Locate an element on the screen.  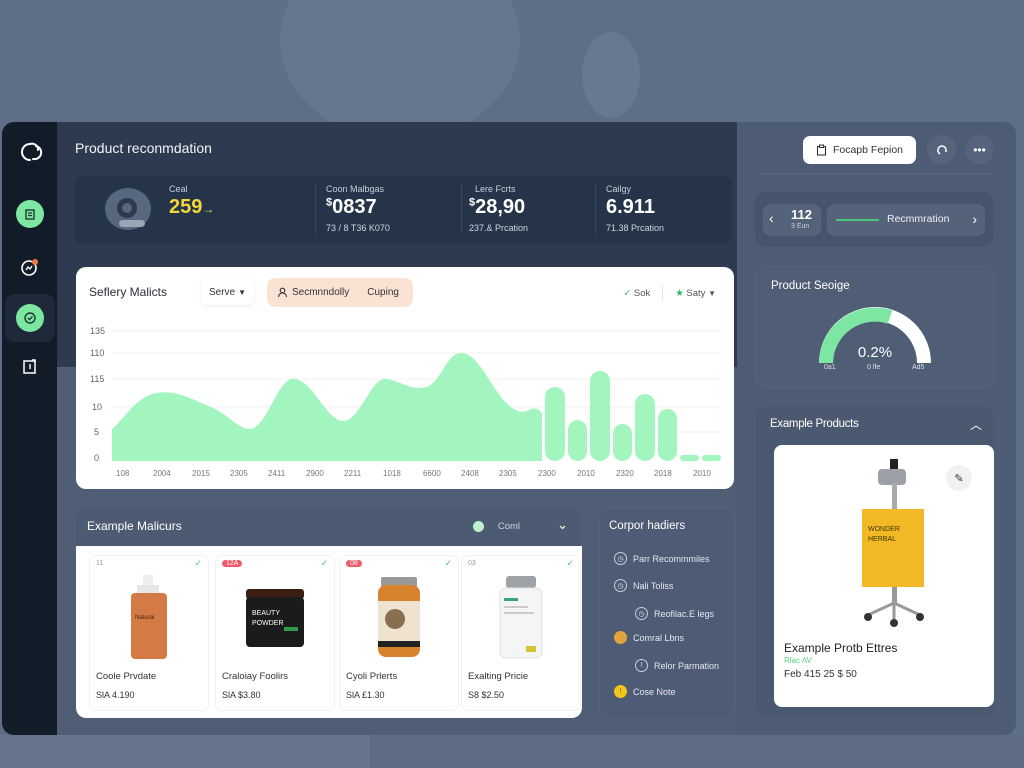
list-item: ! Relor Parmation is located at coordinates (677, 665).